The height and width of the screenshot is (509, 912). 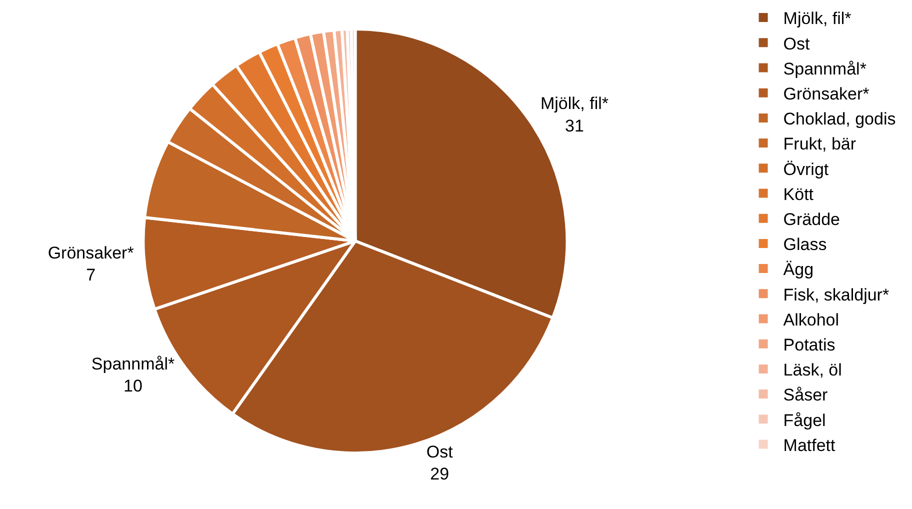 I want to click on slice-label: Spannmål*, so click(x=133, y=364).